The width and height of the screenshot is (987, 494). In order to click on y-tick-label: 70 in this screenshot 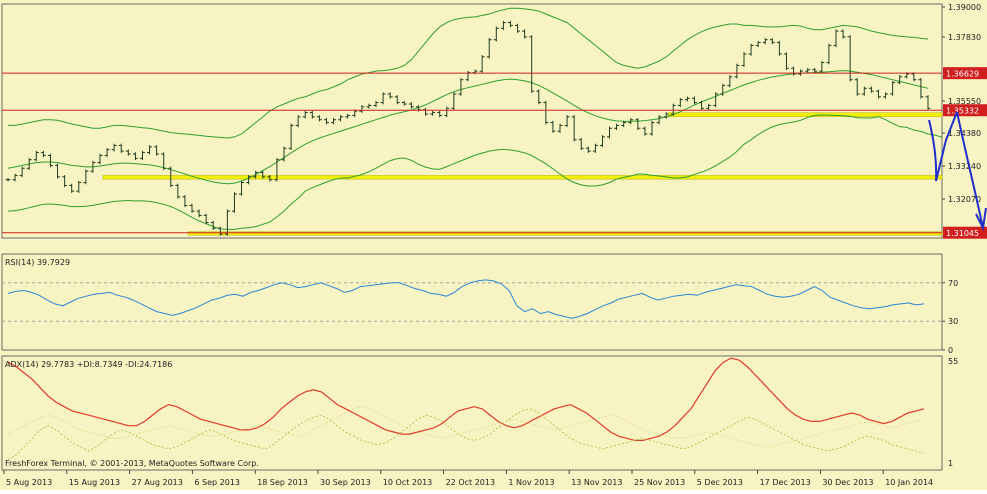, I will do `click(953, 283)`.